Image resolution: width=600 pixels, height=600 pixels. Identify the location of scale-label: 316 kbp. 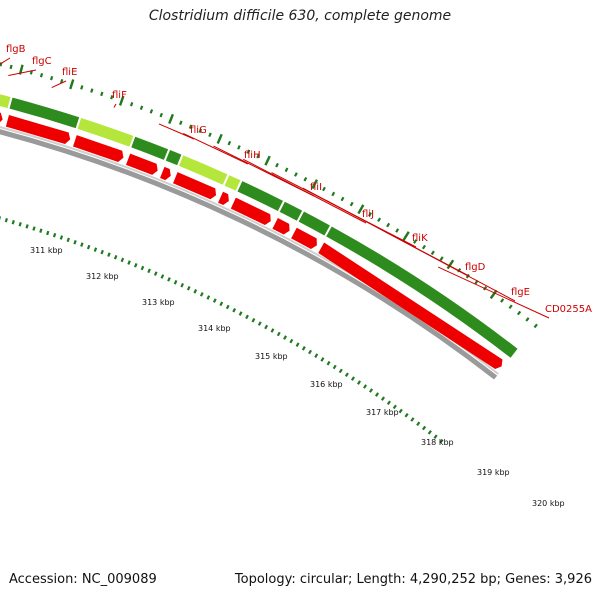
(326, 384).